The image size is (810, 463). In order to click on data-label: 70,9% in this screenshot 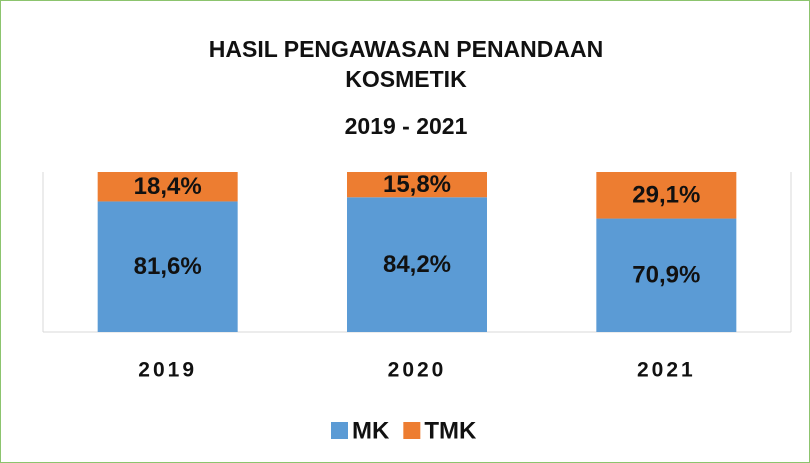, I will do `click(666, 275)`.